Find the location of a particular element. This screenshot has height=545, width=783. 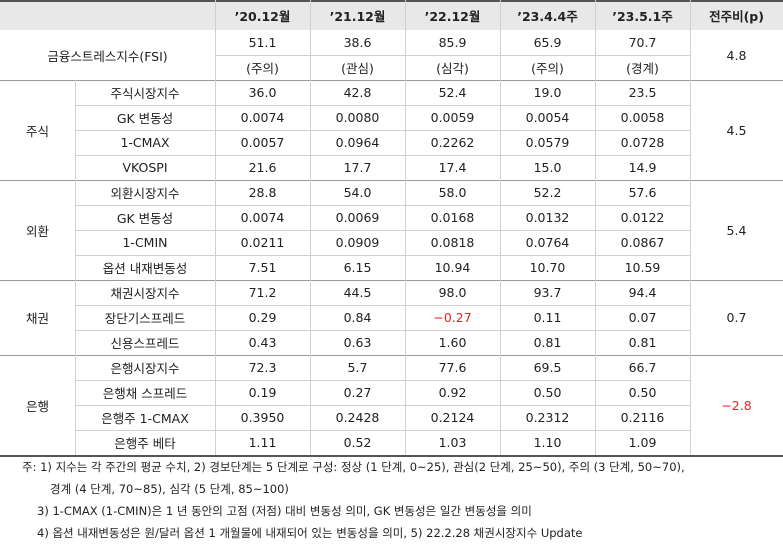

cell-value: 10.59 is located at coordinates (642, 267).